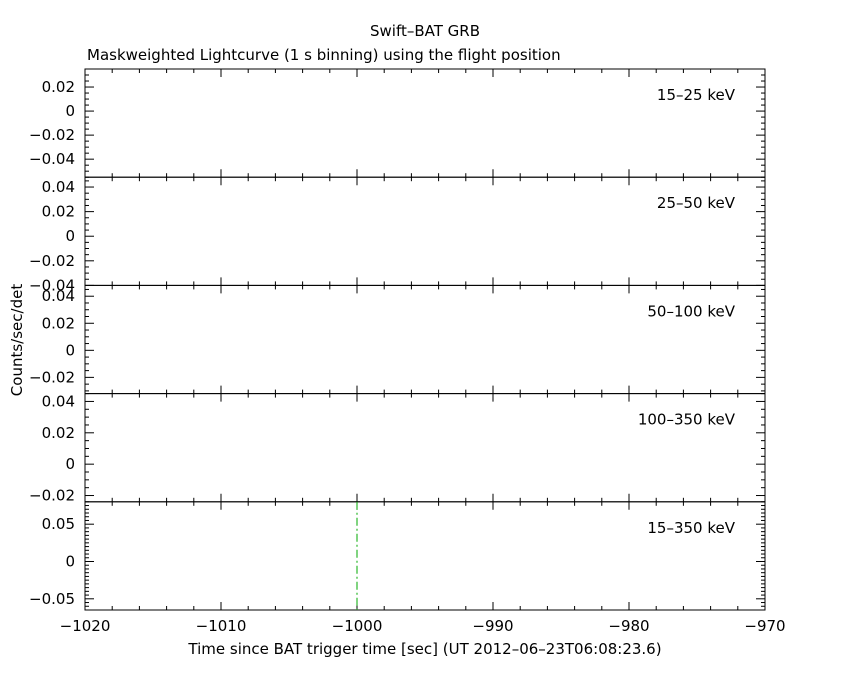 The image size is (850, 680). Describe the element at coordinates (691, 528) in the screenshot. I see `band-label: 15–350 keV` at that location.